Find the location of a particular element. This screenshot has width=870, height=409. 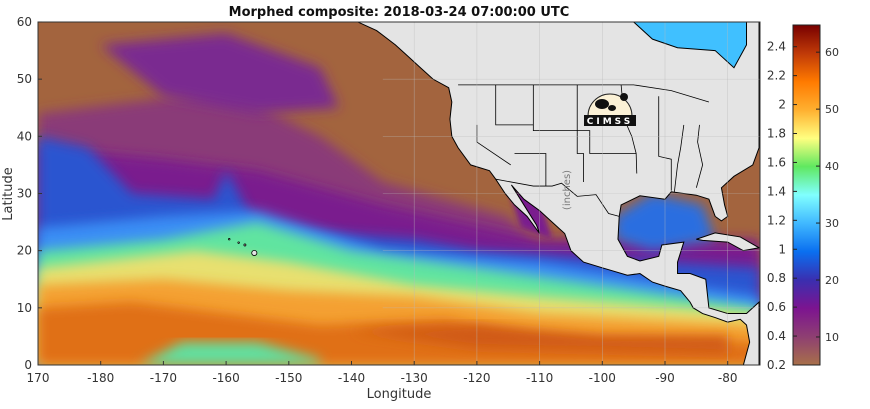

cimss-logo: CIMSS is located at coordinates (610, 110).